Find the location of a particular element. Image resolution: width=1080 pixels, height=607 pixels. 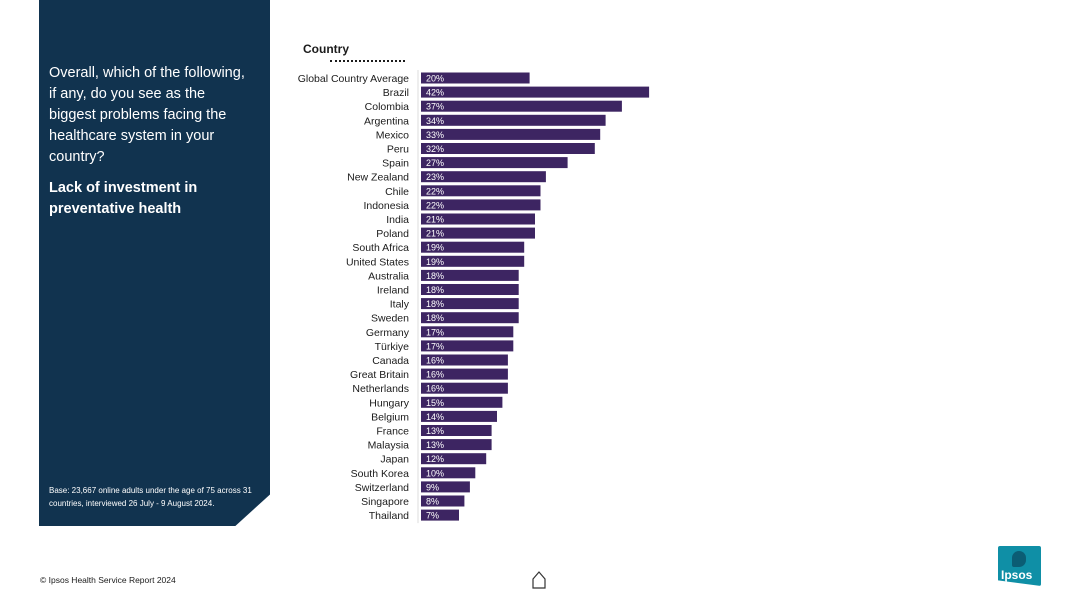

data-label: 37% is located at coordinates (435, 107).